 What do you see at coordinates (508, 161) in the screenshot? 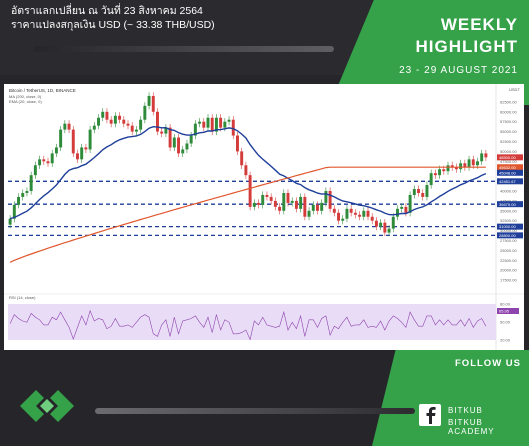
I see `y-tick-label: 47500.00` at bounding box center [508, 161].